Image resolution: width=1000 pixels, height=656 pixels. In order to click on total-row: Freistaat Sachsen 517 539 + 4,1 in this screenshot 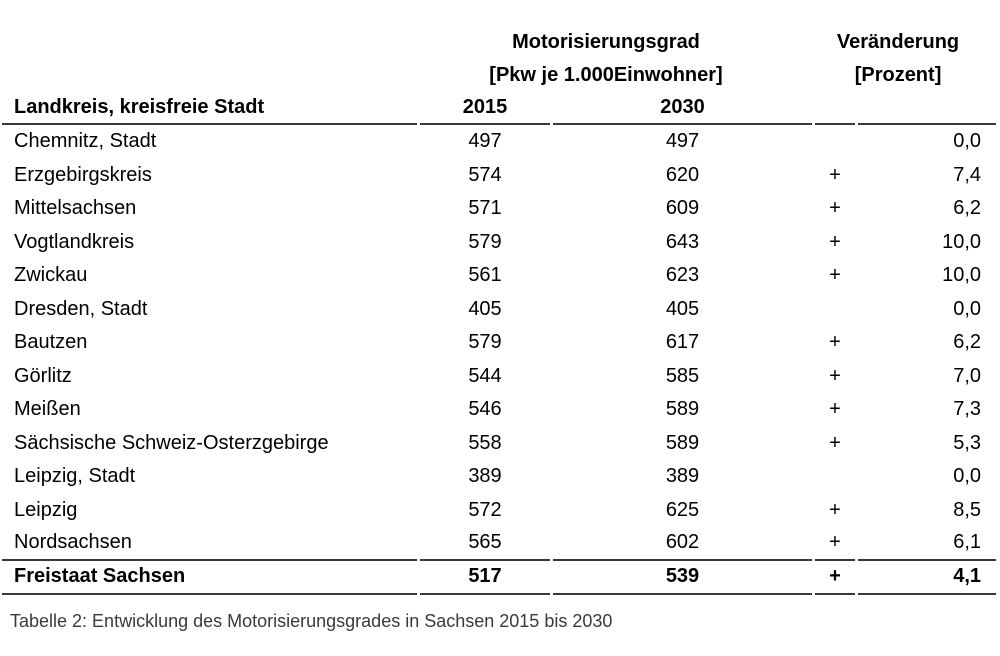, I will do `click(499, 578)`.